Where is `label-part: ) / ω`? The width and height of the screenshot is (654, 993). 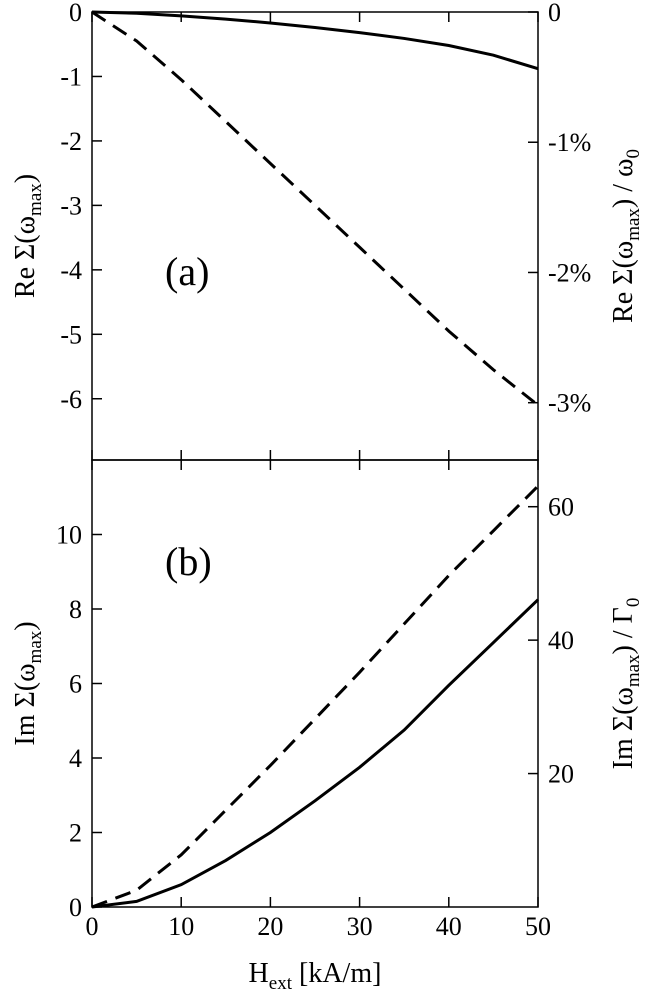 label-part: ) / ω is located at coordinates (623, 184).